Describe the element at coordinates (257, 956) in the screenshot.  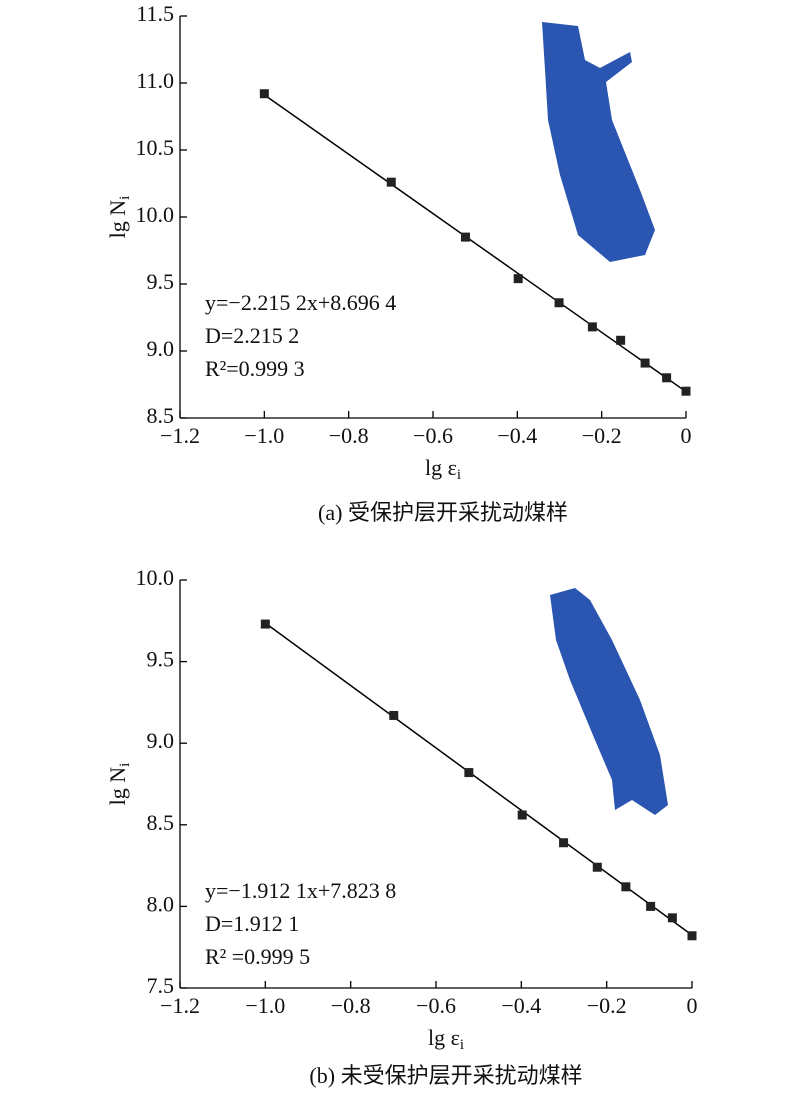
I see `annotation: R² =0.999 5` at that location.